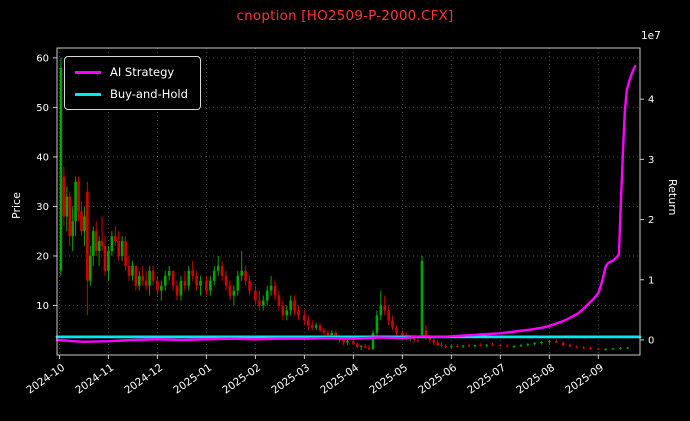 Image resolution: width=690 pixels, height=421 pixels. What do you see at coordinates (672, 197) in the screenshot?
I see `return-axis-label: Return` at bounding box center [672, 197].